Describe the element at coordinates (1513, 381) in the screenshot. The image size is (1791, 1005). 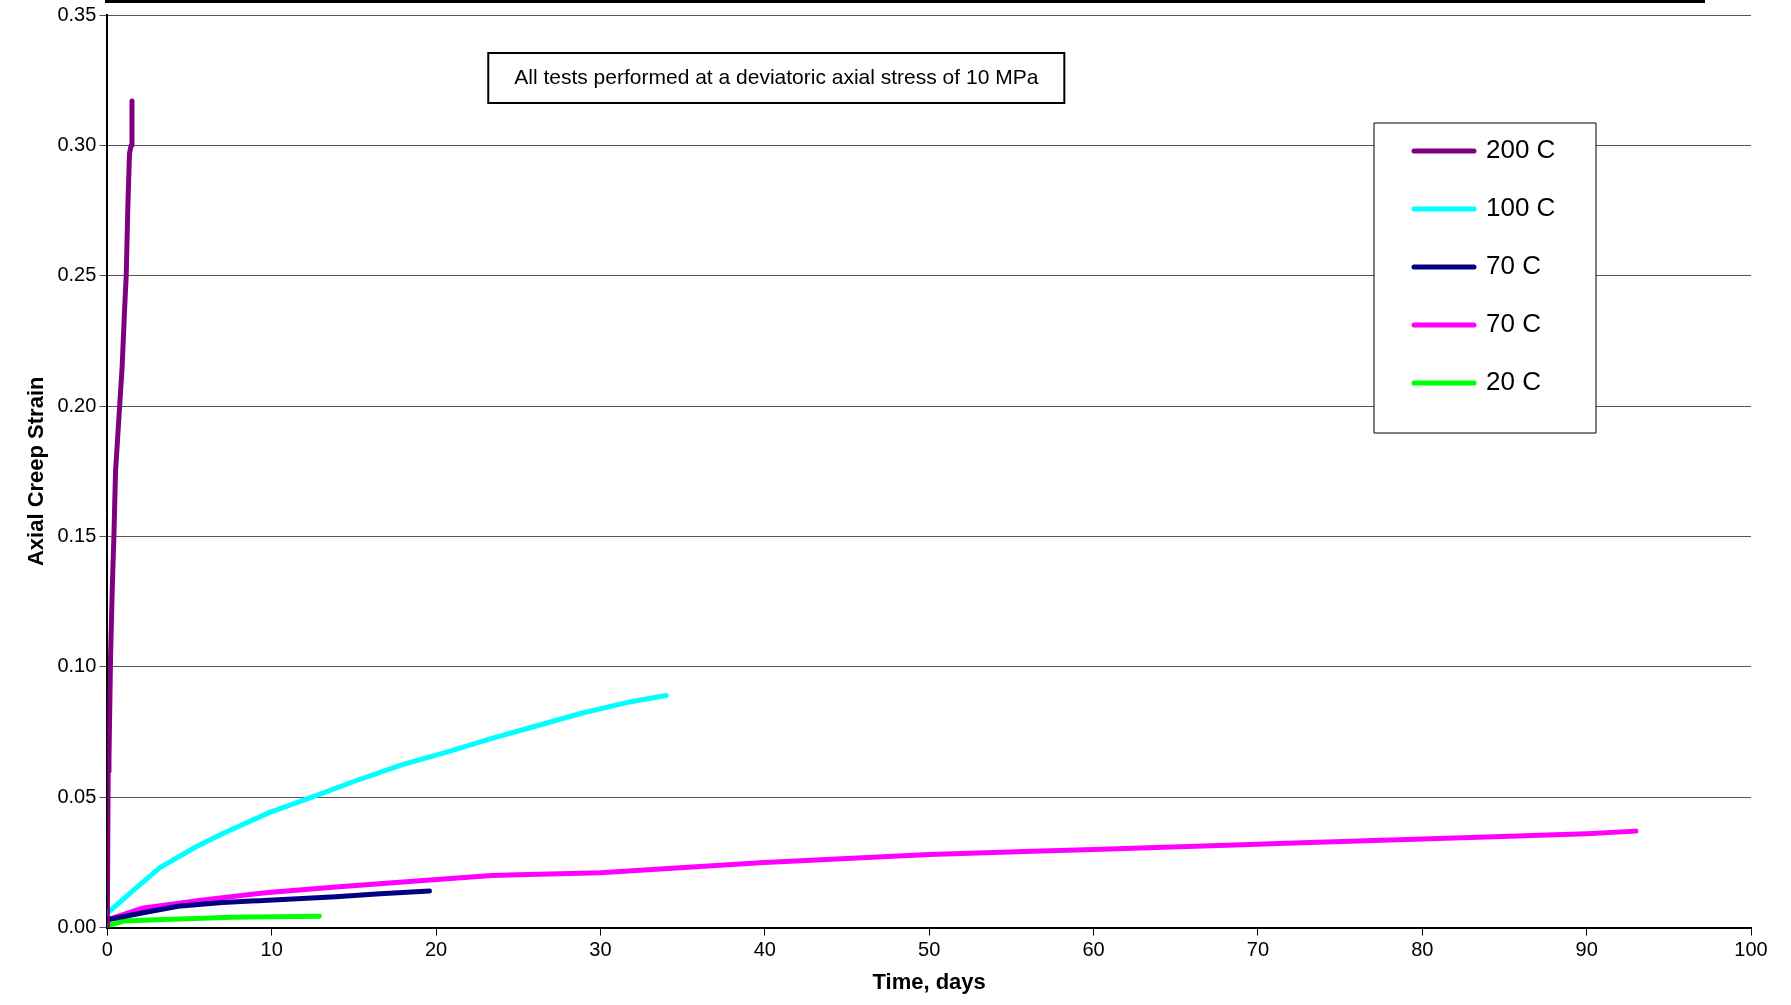
I see `legend-label: 20 C` at that location.